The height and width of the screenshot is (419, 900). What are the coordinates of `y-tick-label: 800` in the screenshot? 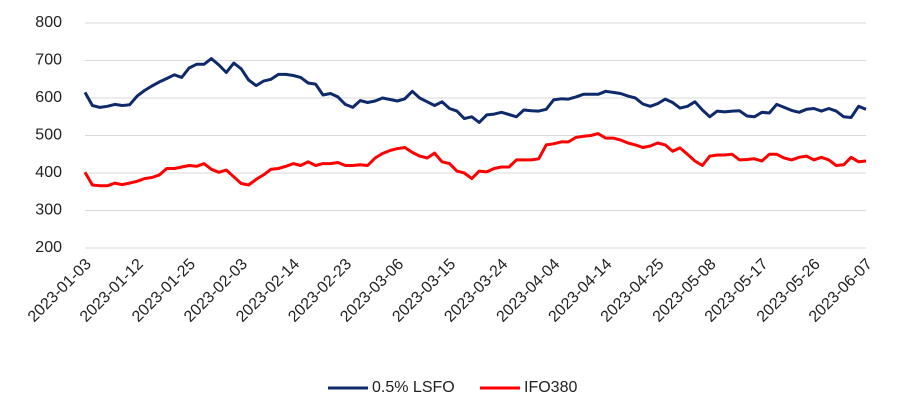 It's located at (48, 22).